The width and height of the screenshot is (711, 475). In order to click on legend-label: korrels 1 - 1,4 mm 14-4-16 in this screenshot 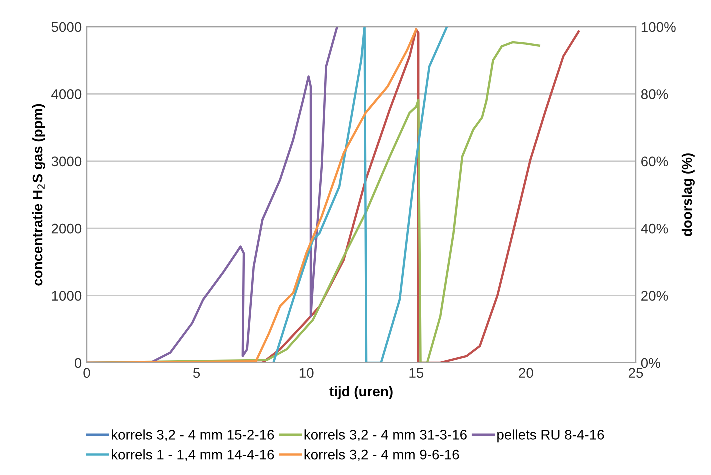, I will do `click(193, 456)`.